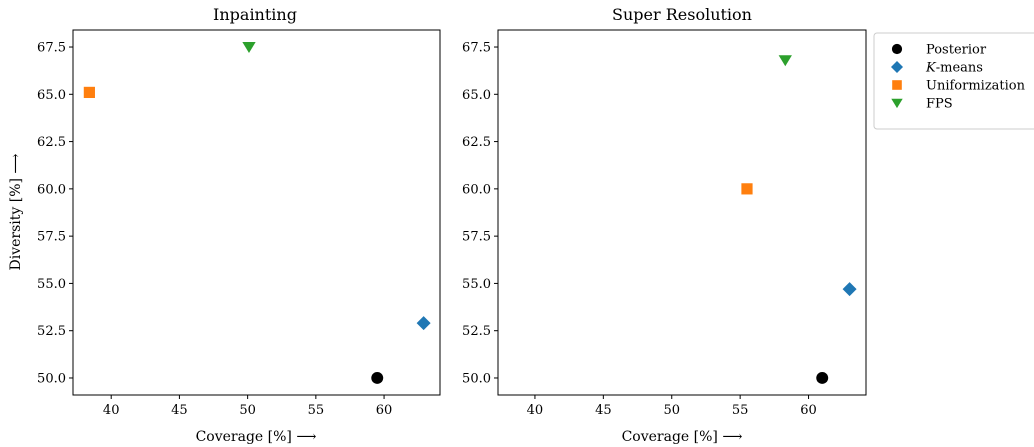 The image size is (1034, 447). I want to click on legend-uniformization-label: Uniformization, so click(976, 86).